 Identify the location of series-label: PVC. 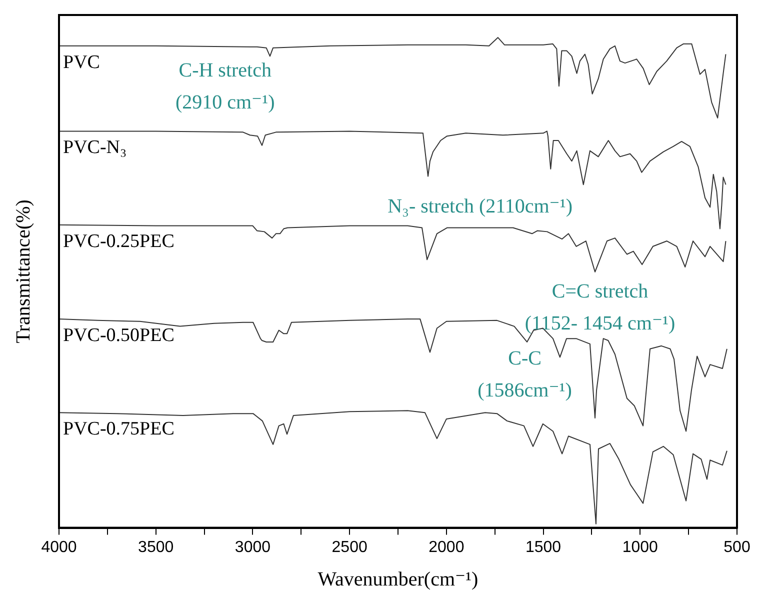
(81, 62).